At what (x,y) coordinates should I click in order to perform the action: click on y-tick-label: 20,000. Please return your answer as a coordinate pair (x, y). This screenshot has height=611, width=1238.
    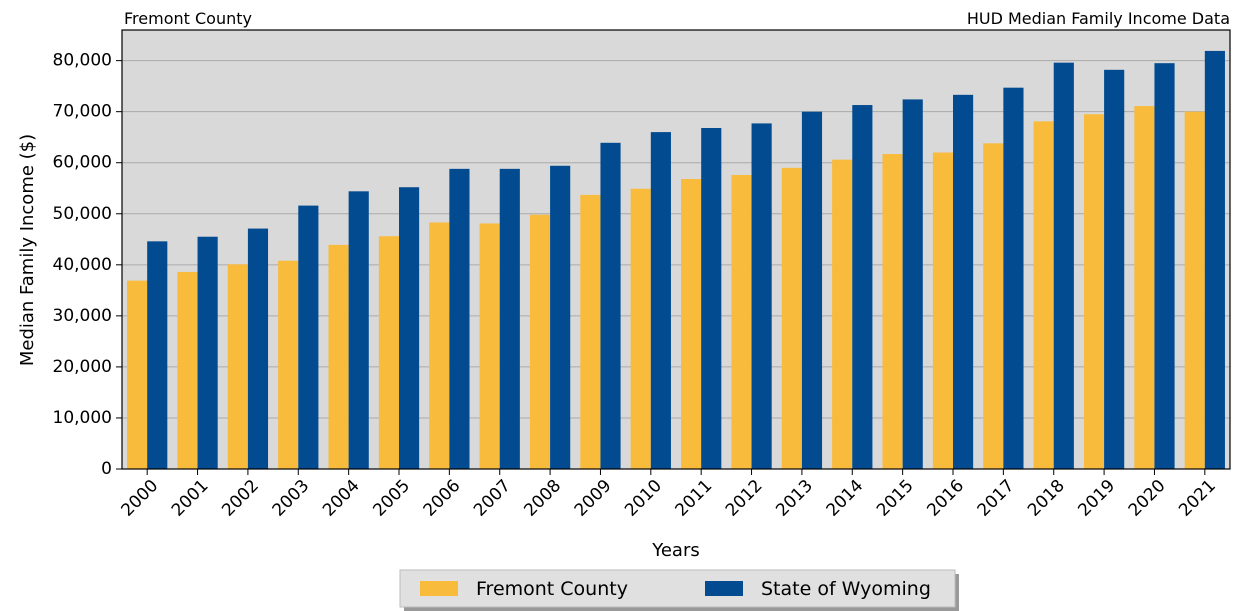
    Looking at the image, I should click on (82, 367).